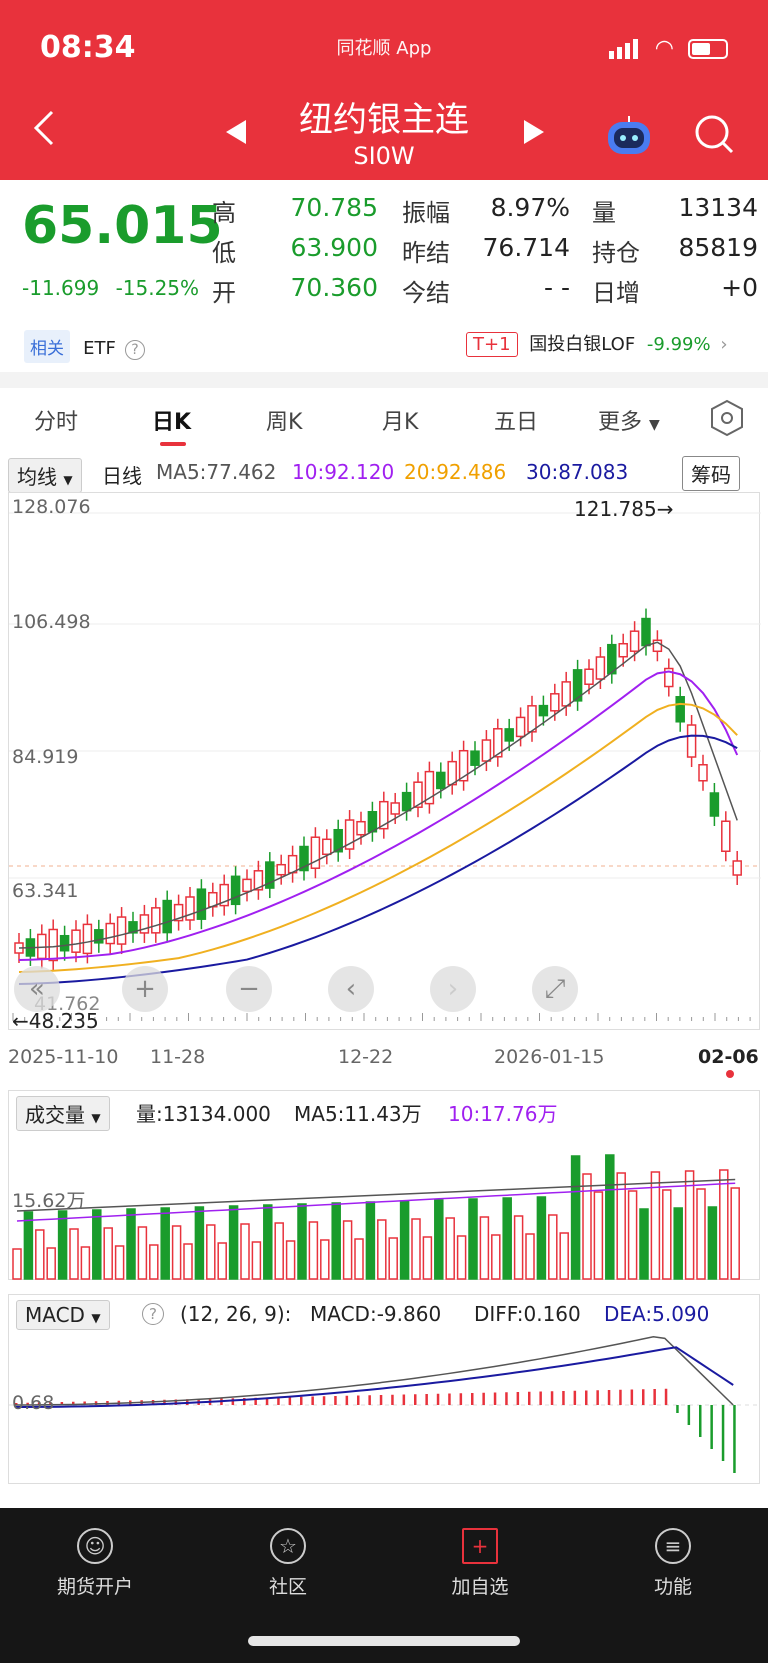  Describe the element at coordinates (624, 509) in the screenshot. I see `max-price-marker: 121.785→` at that location.